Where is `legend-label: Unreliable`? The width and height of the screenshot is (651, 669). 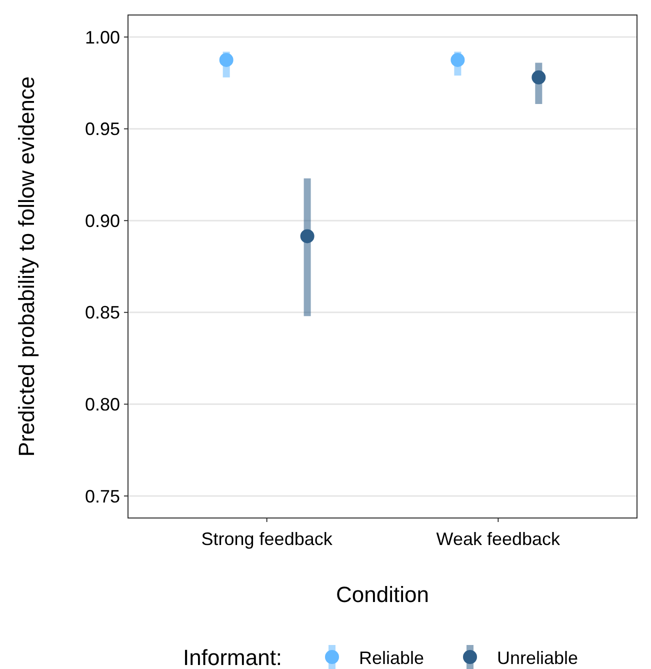 legend-label: Unreliable is located at coordinates (537, 658).